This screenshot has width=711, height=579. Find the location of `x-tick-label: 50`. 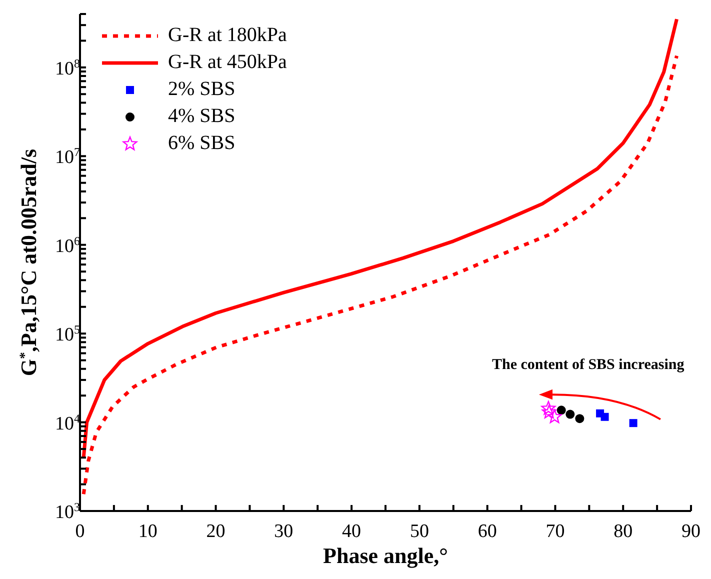

x-tick-label: 50 is located at coordinates (419, 531).